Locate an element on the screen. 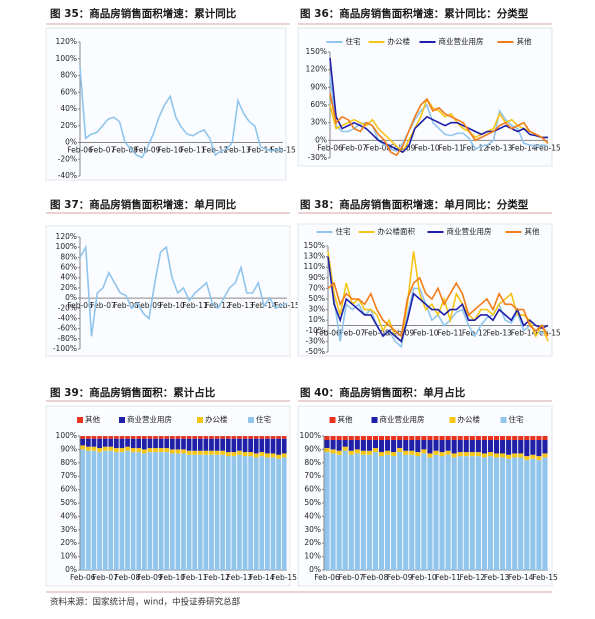 Image resolution: width=595 pixels, height=619 pixels. x-tick-label: Feb-13 is located at coordinates (238, 150).